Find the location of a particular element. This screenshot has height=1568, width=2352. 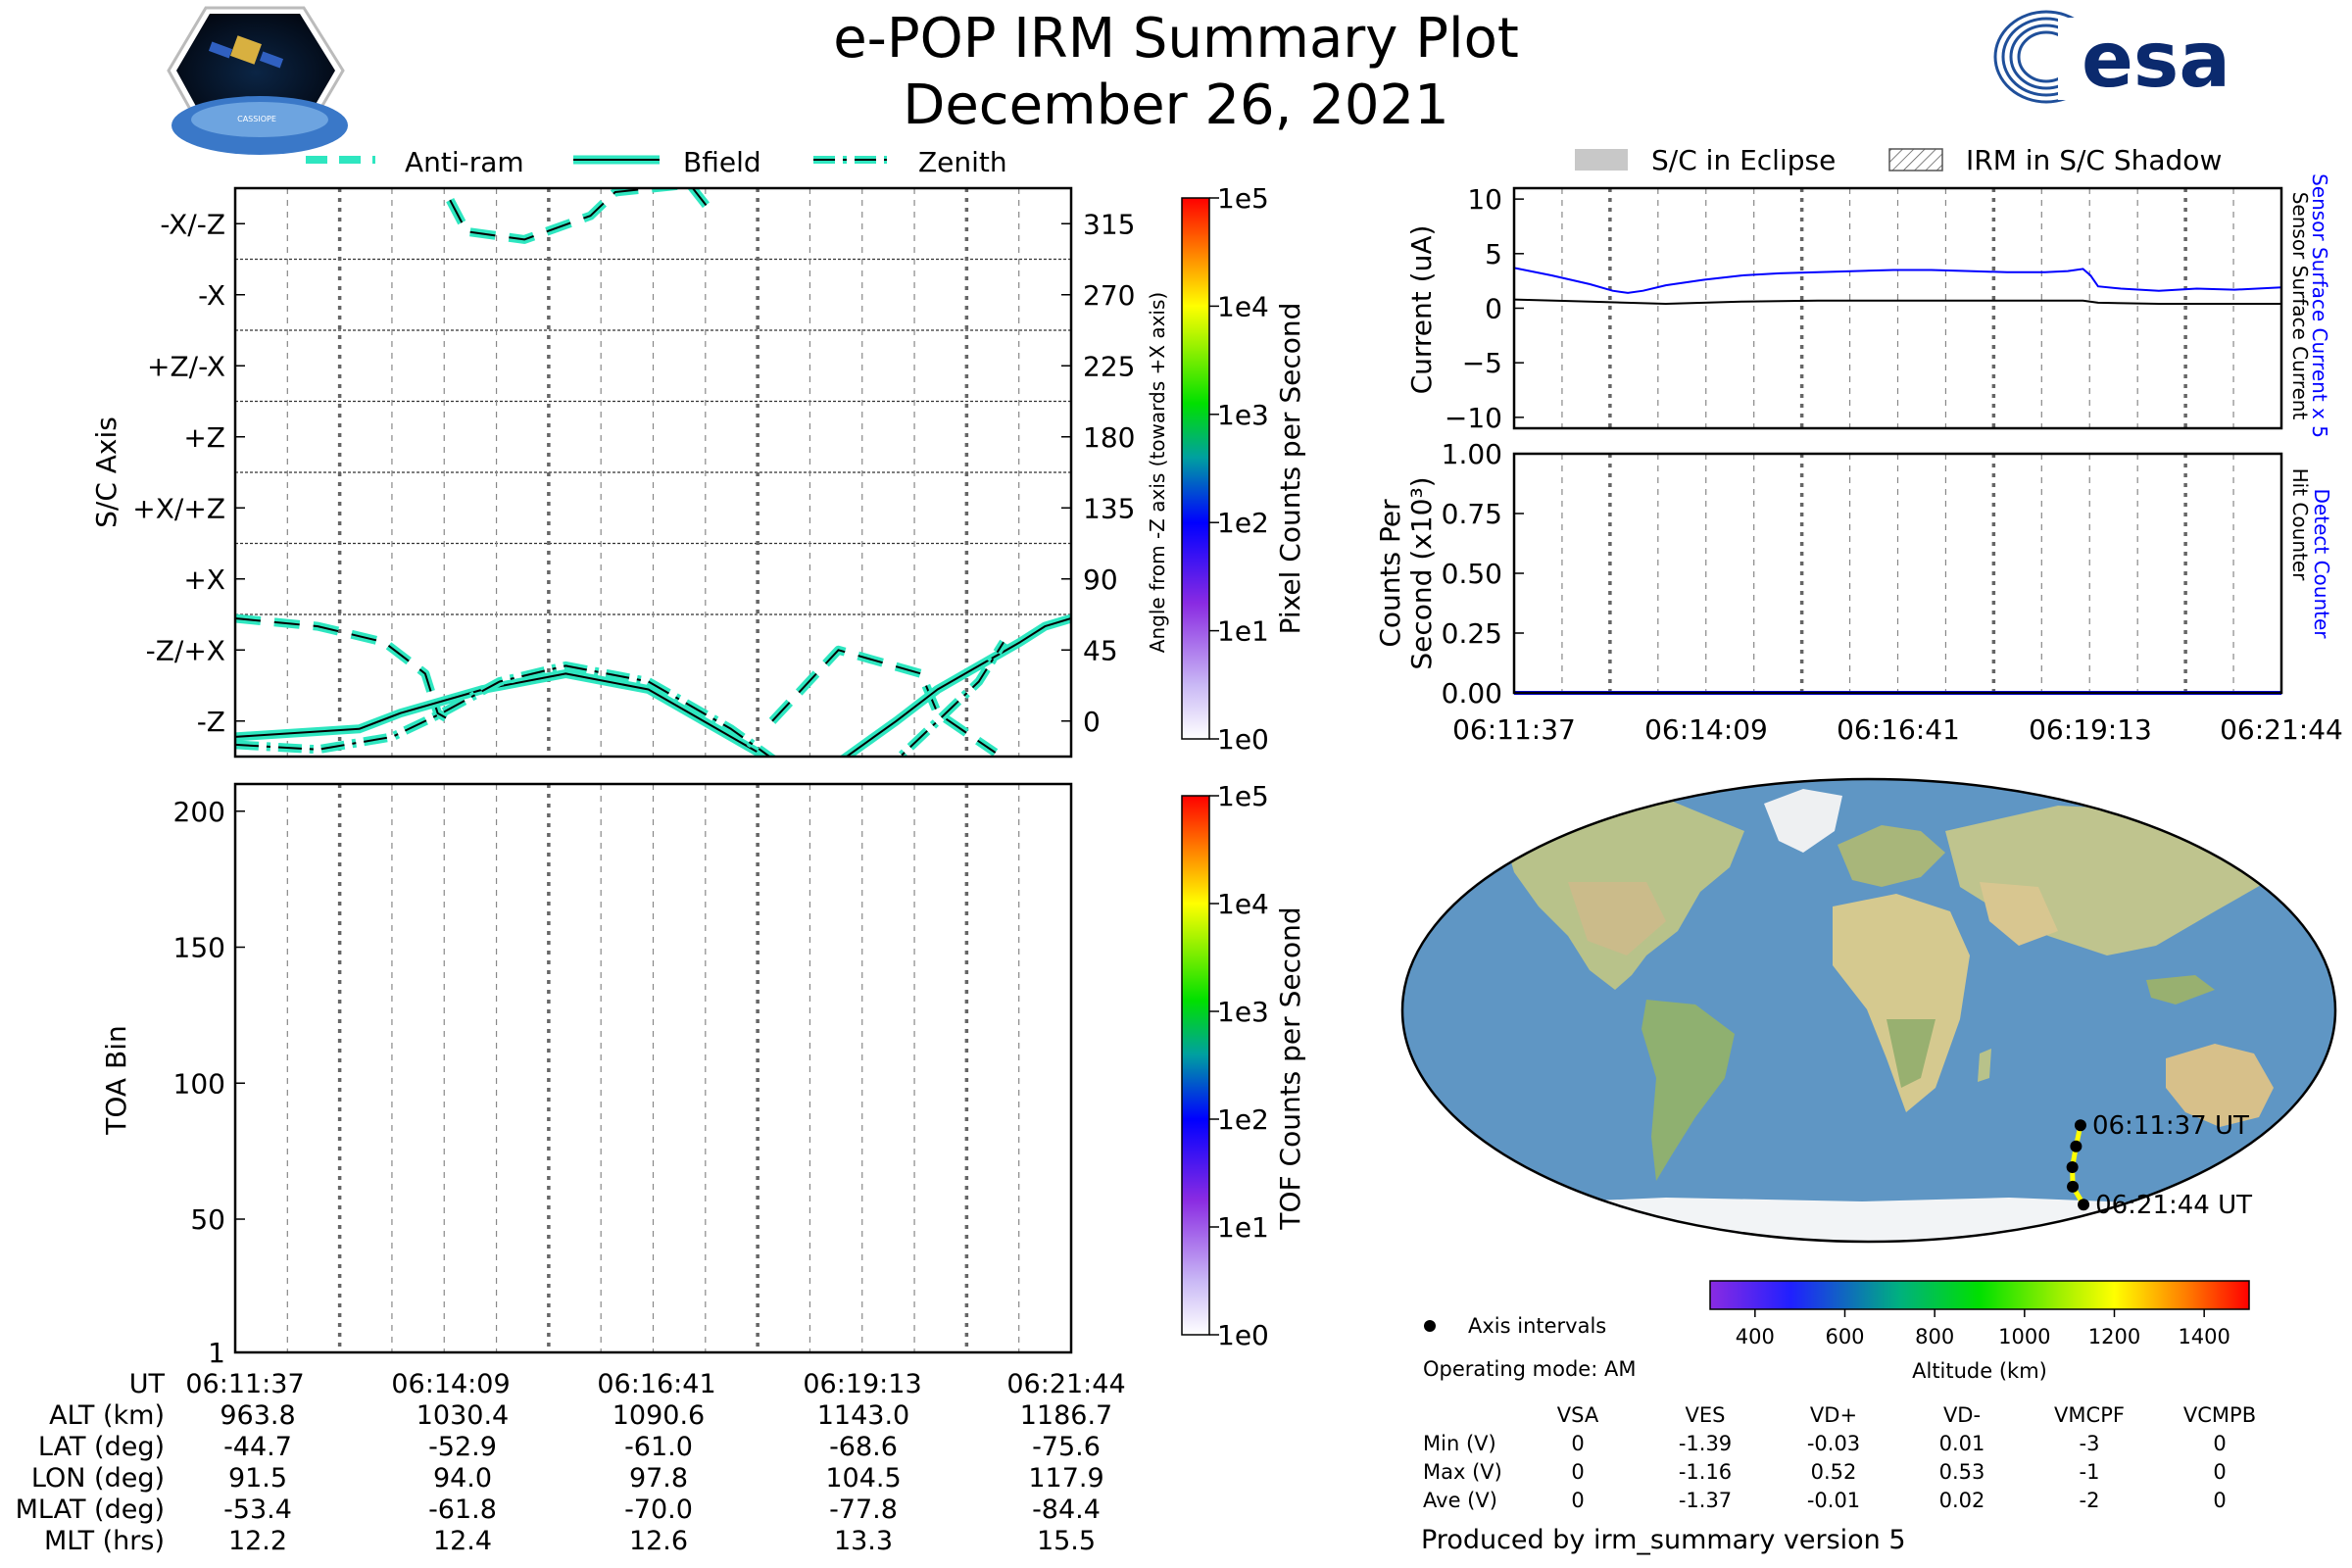

legend-label-zenith: Zenith is located at coordinates (962, 162).